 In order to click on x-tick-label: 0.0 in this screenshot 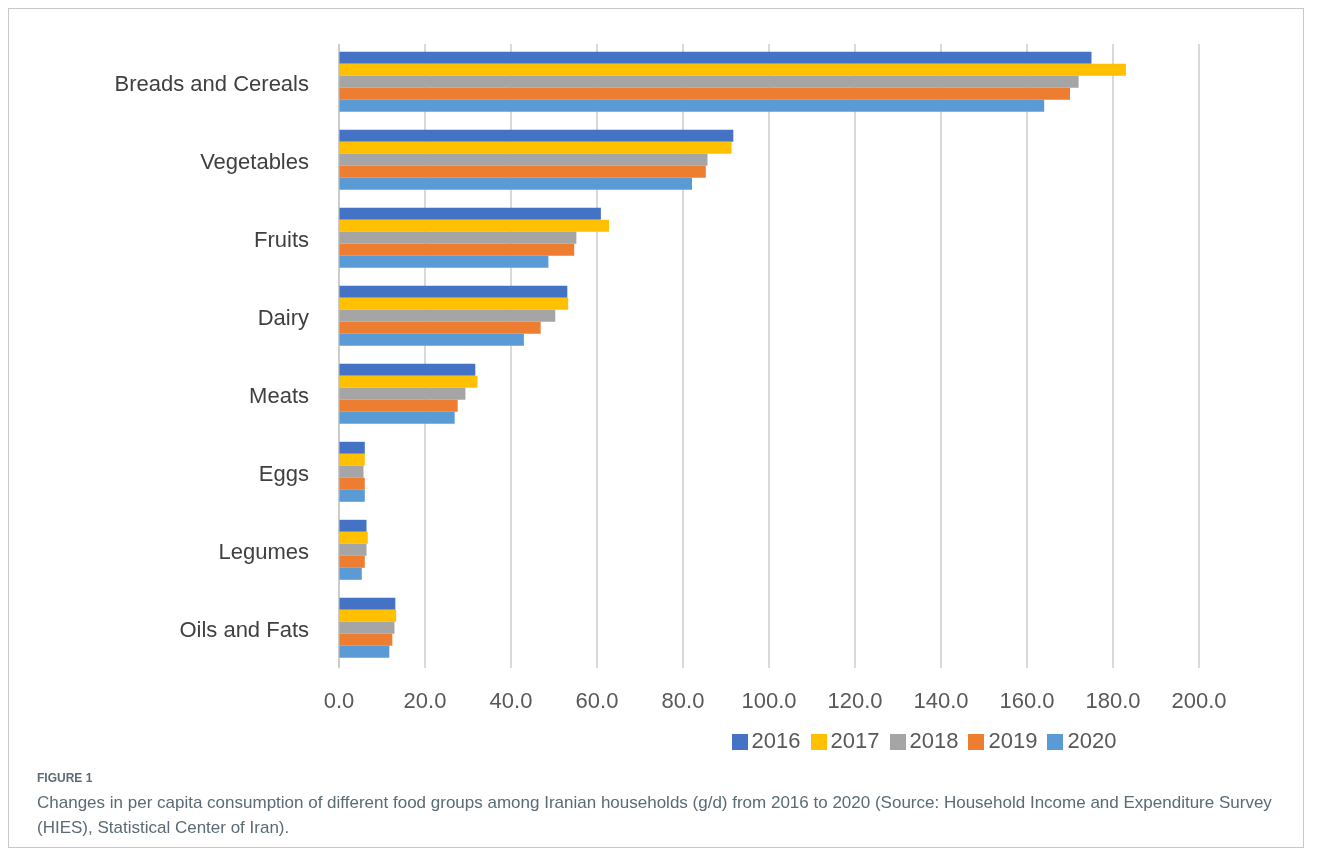, I will do `click(339, 700)`.